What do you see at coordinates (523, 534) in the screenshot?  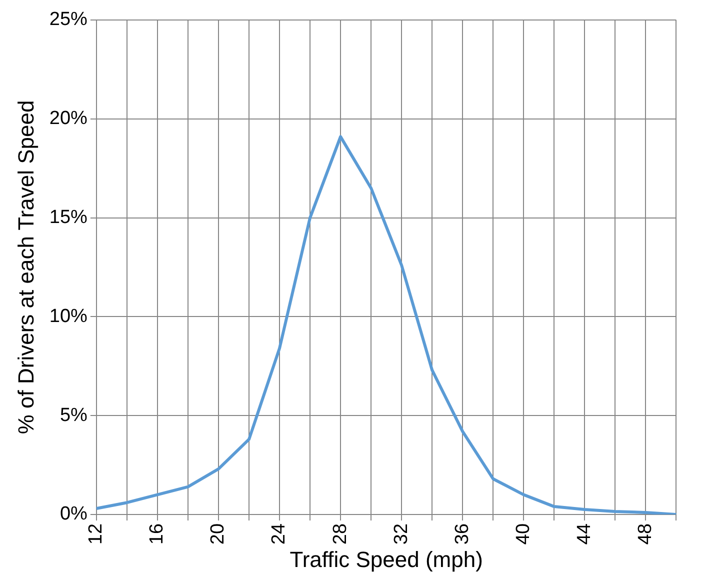 I see `x-tick-label: 40` at bounding box center [523, 534].